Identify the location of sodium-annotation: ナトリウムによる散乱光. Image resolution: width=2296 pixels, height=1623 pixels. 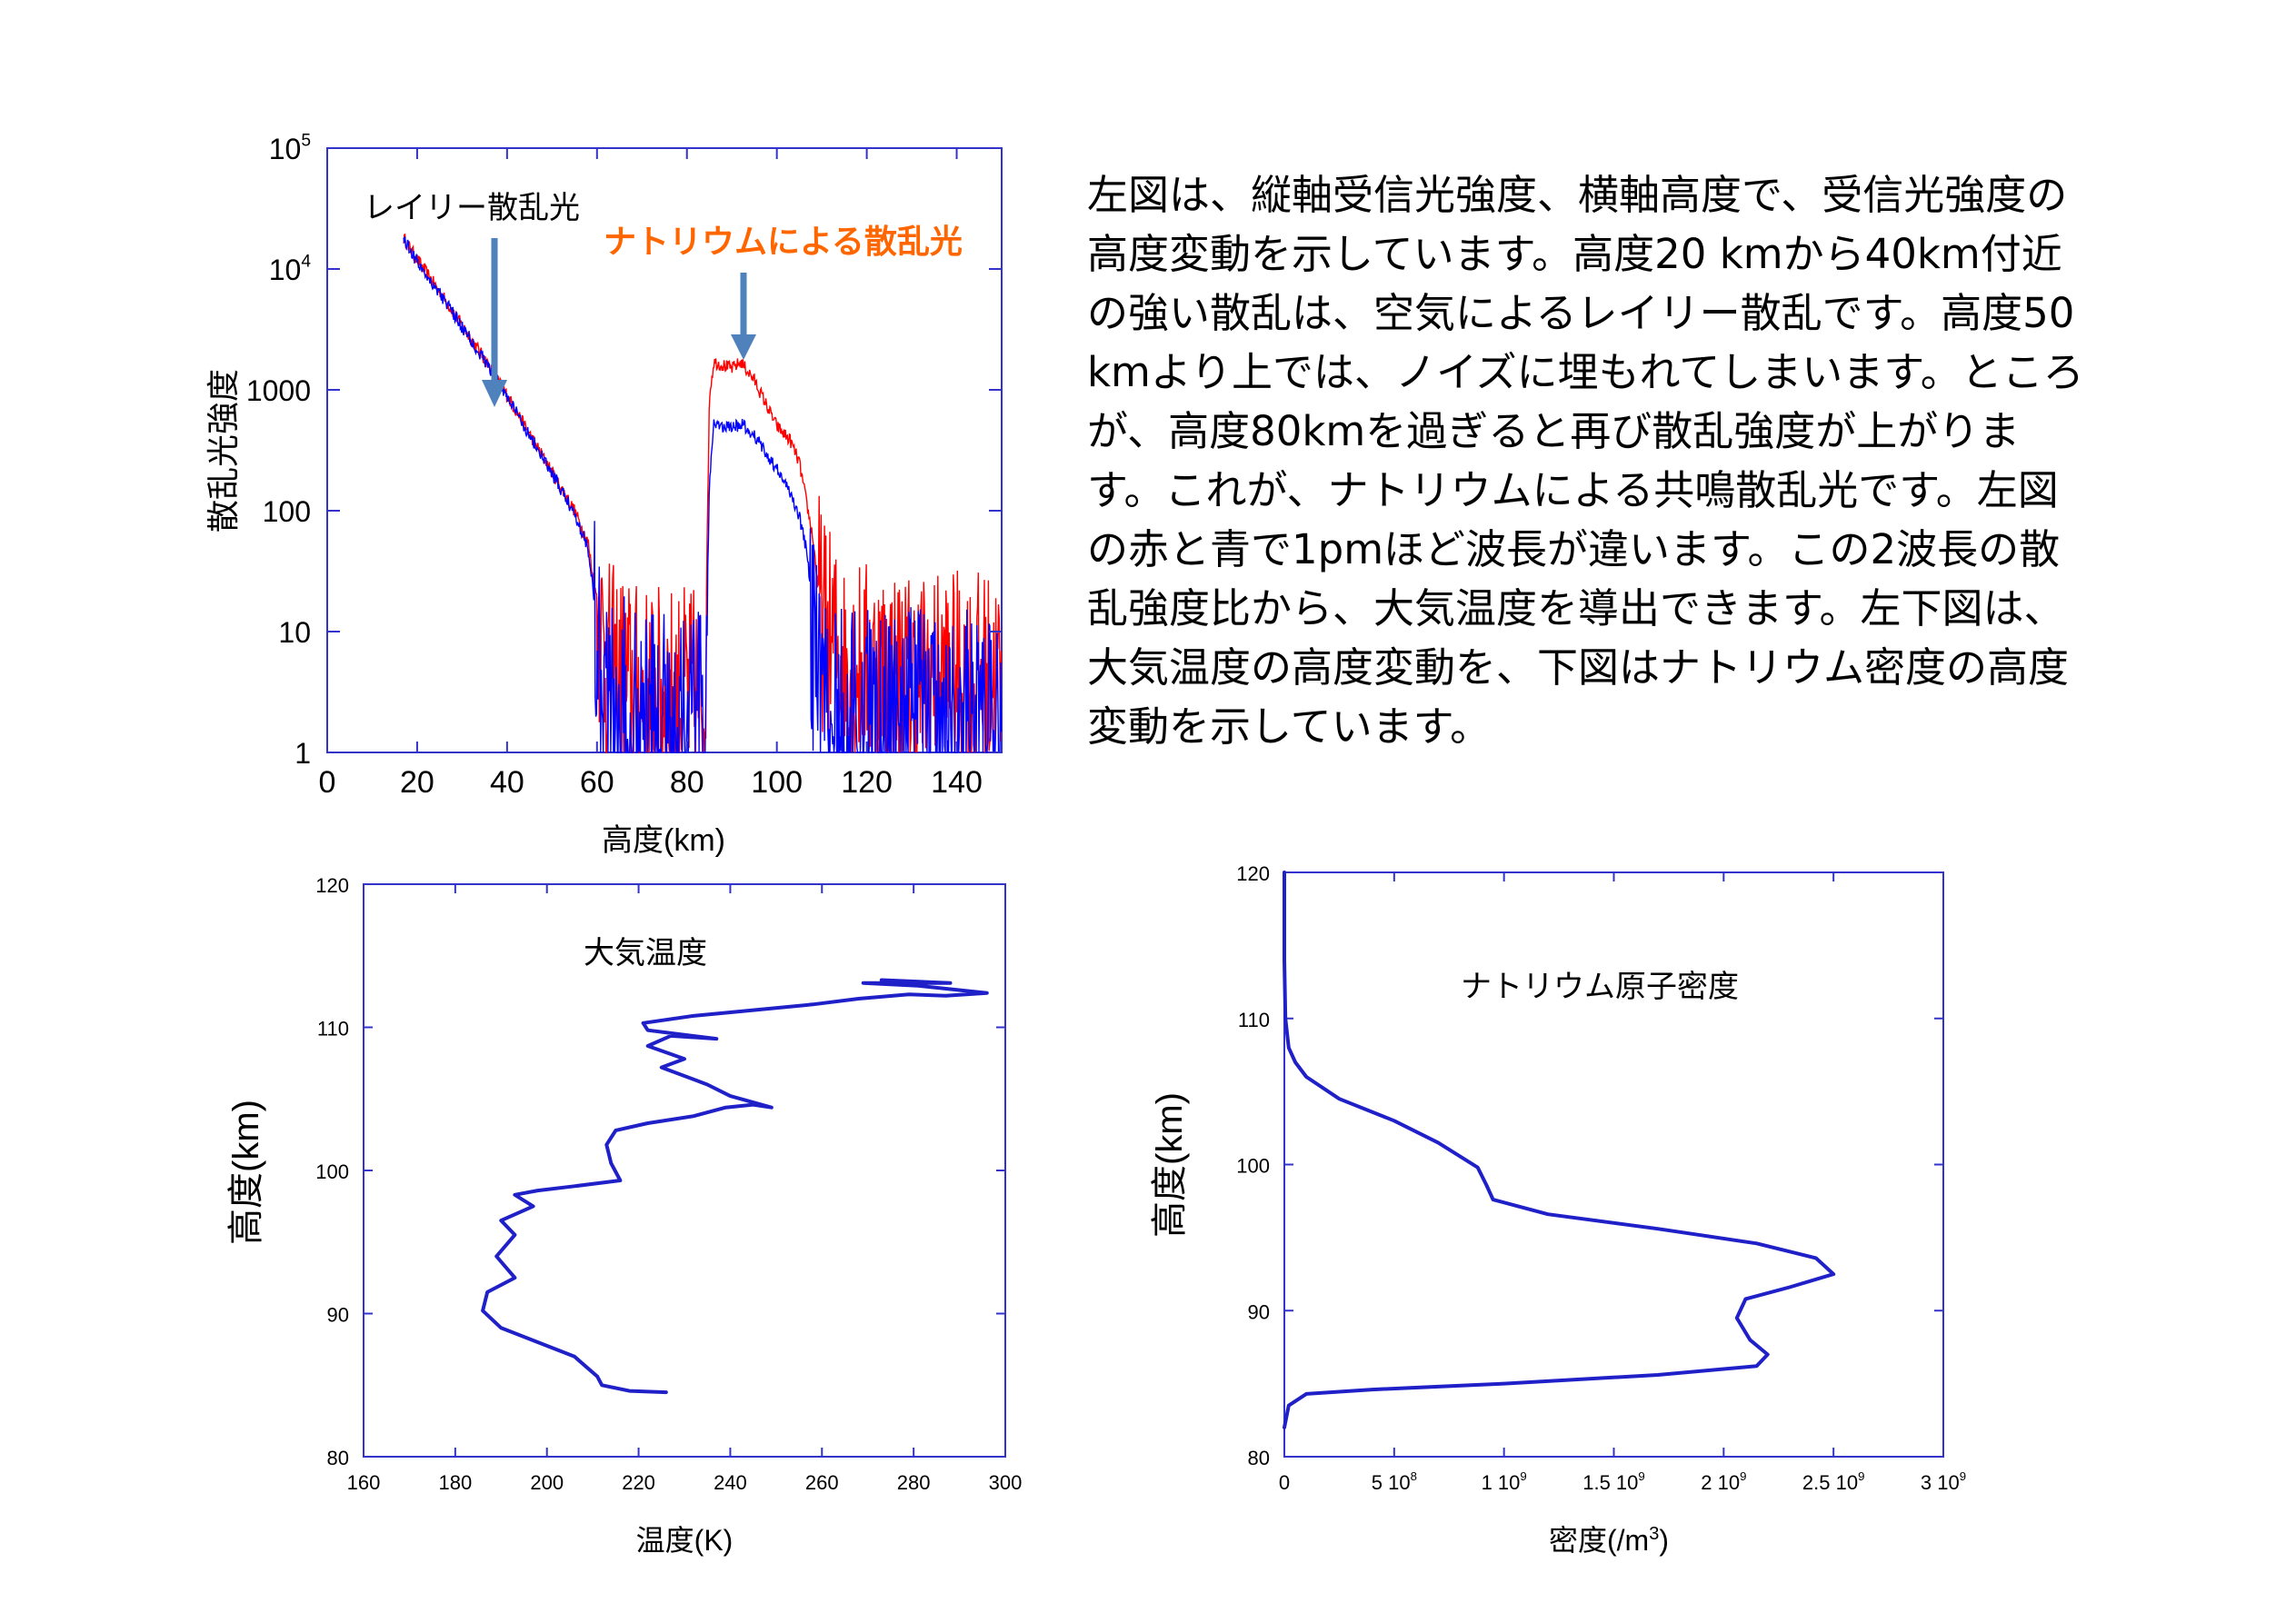
(783, 242).